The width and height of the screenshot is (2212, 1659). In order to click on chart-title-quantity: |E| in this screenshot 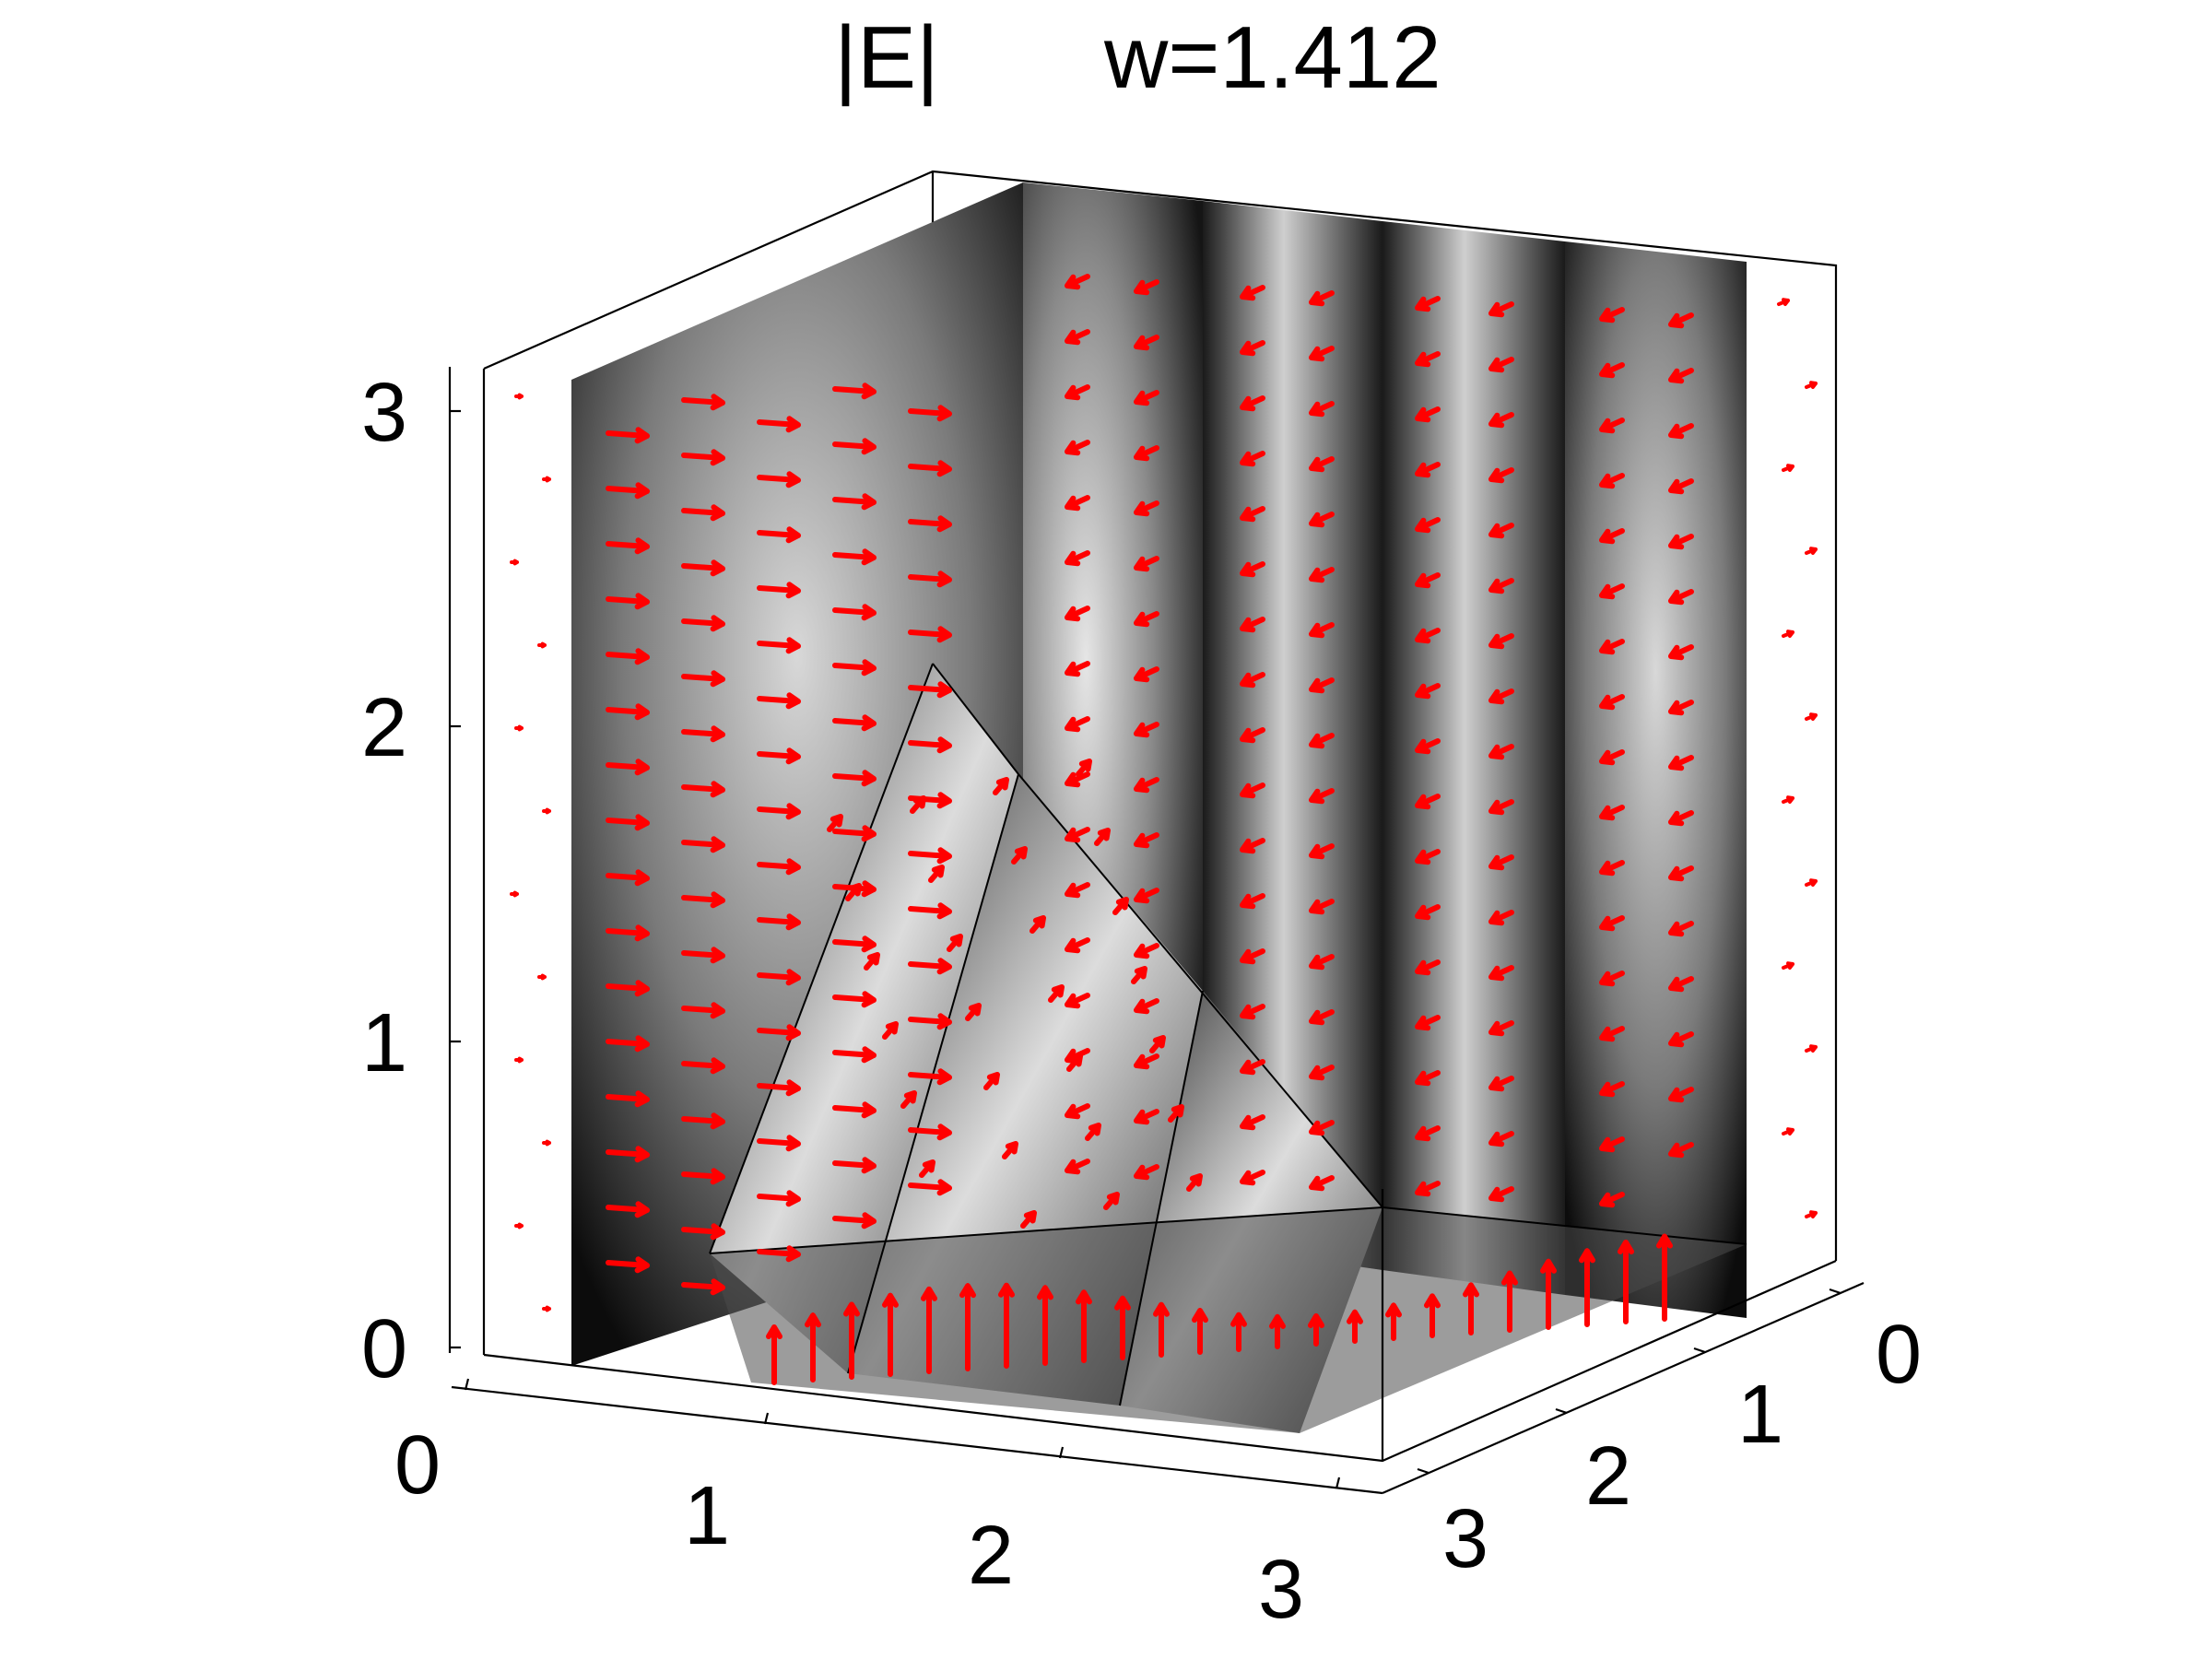, I will do `click(886, 57)`.